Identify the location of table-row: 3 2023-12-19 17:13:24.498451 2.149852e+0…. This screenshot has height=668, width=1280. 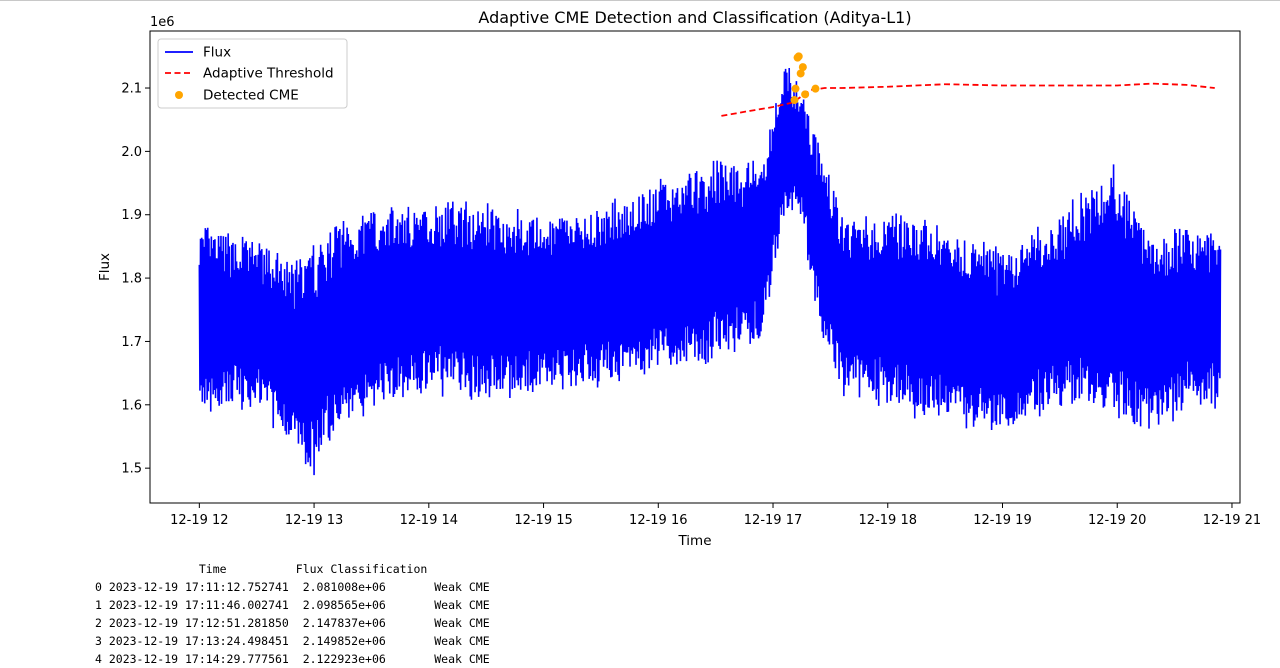
(292, 641).